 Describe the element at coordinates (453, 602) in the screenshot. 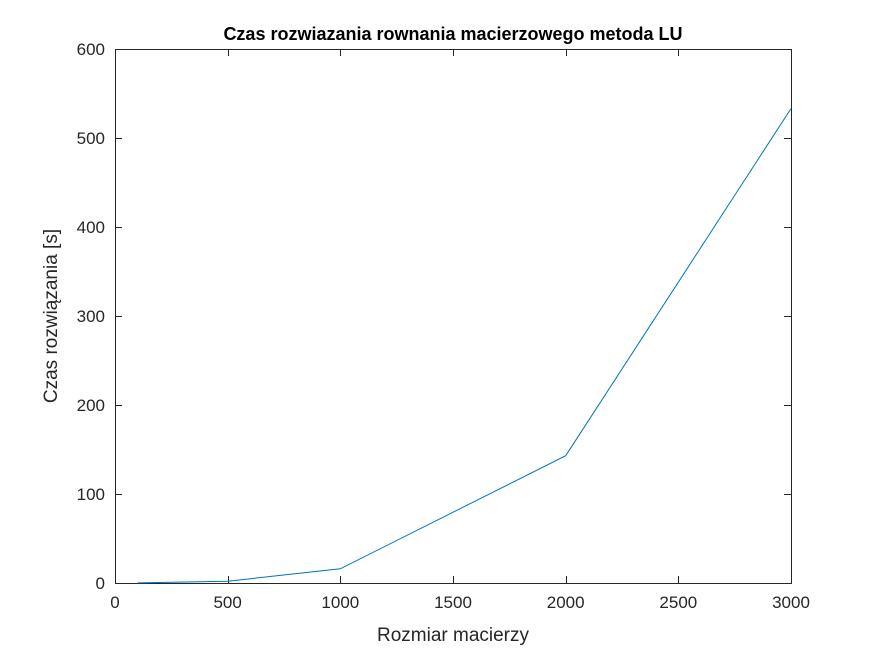

I see `x-tick-label: 1500` at that location.